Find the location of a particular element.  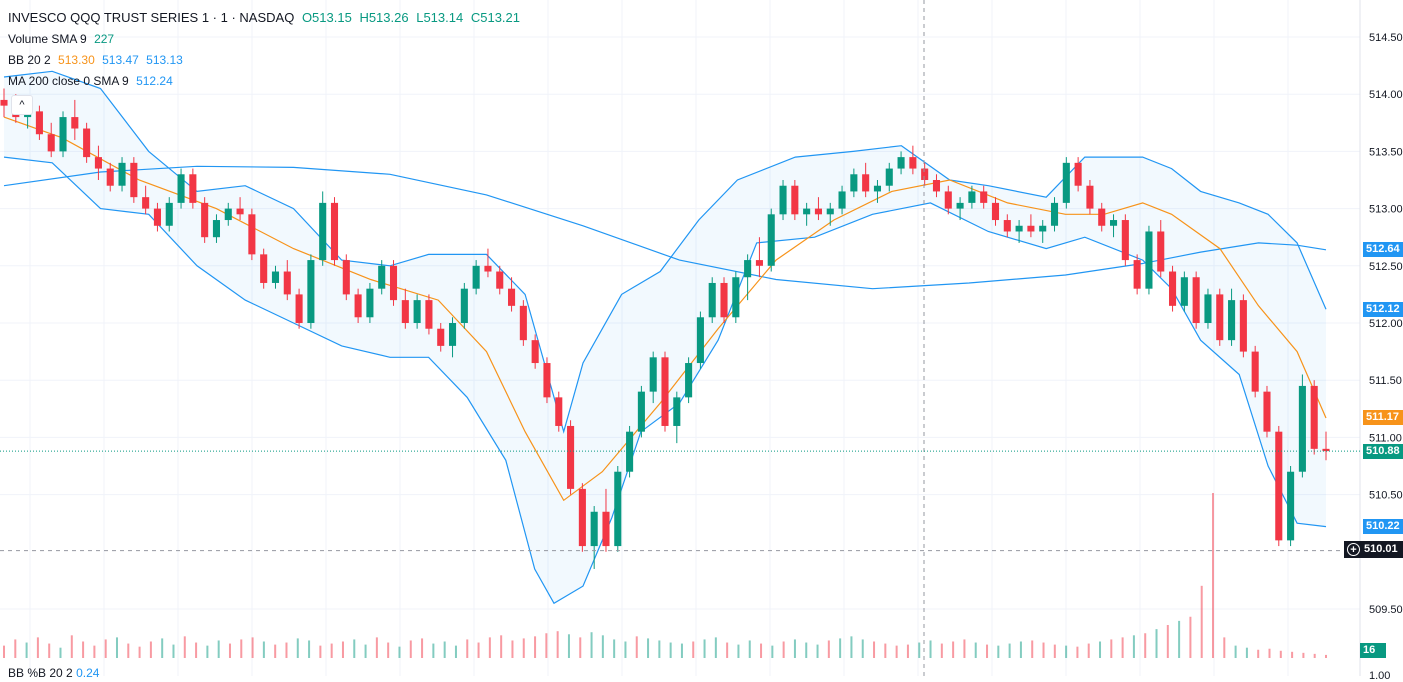

volume-legend: Volume SMA 9 227 is located at coordinates (63, 39).